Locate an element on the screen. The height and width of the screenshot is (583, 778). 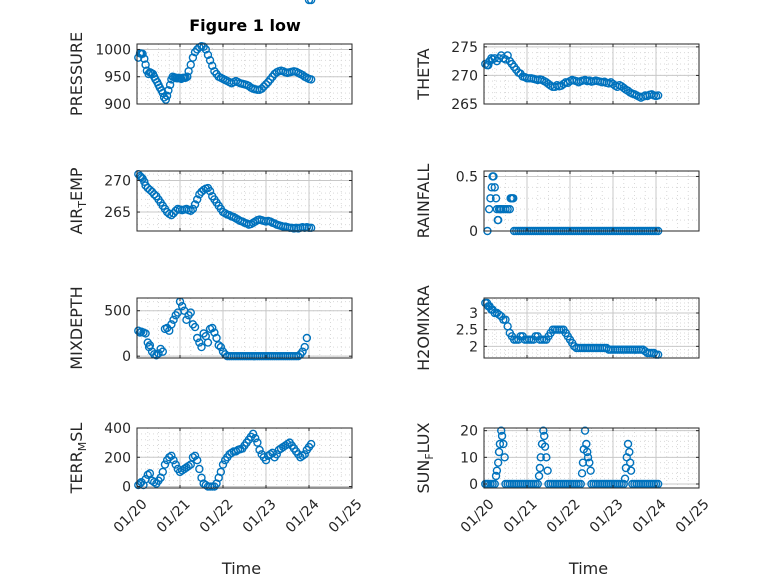
pressure-subplot: 900 950 1000 PRESSURE is located at coordinates (210, 74).